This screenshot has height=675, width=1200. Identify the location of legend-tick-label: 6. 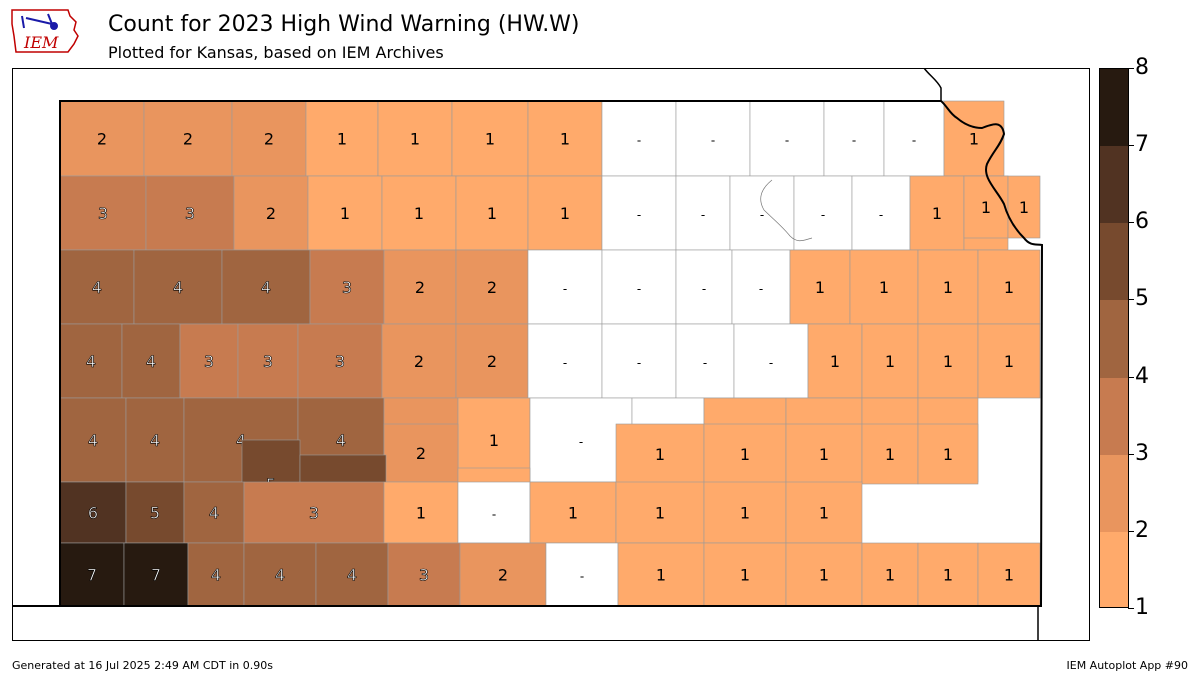
(1142, 222).